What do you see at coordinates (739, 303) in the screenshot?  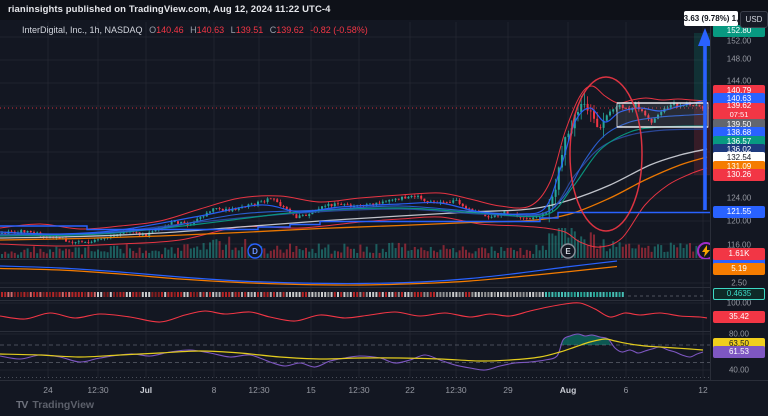 I see `price-axis-tick: 100.00` at bounding box center [739, 303].